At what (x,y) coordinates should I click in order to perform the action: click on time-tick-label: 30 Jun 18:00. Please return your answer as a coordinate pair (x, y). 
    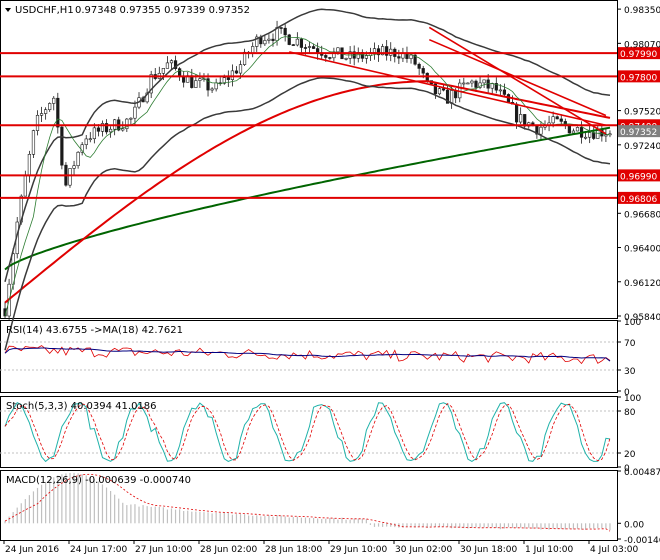
    Looking at the image, I should click on (488, 550).